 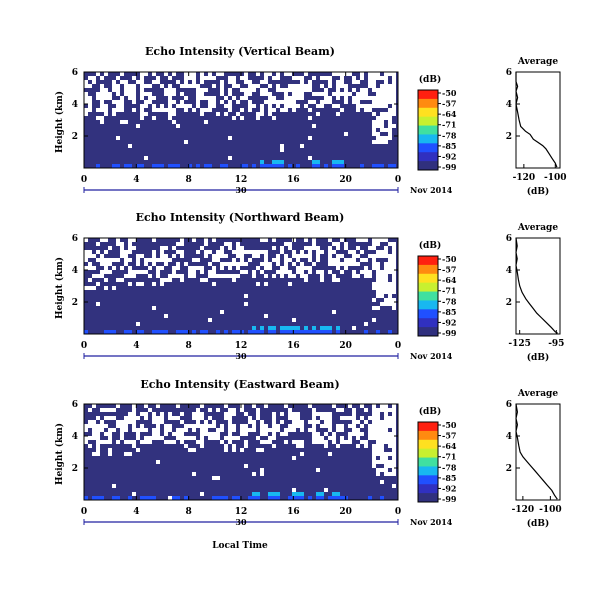 What do you see at coordinates (449, 457) in the screenshot?
I see `colorbar-tick-label: -71` at bounding box center [449, 457].